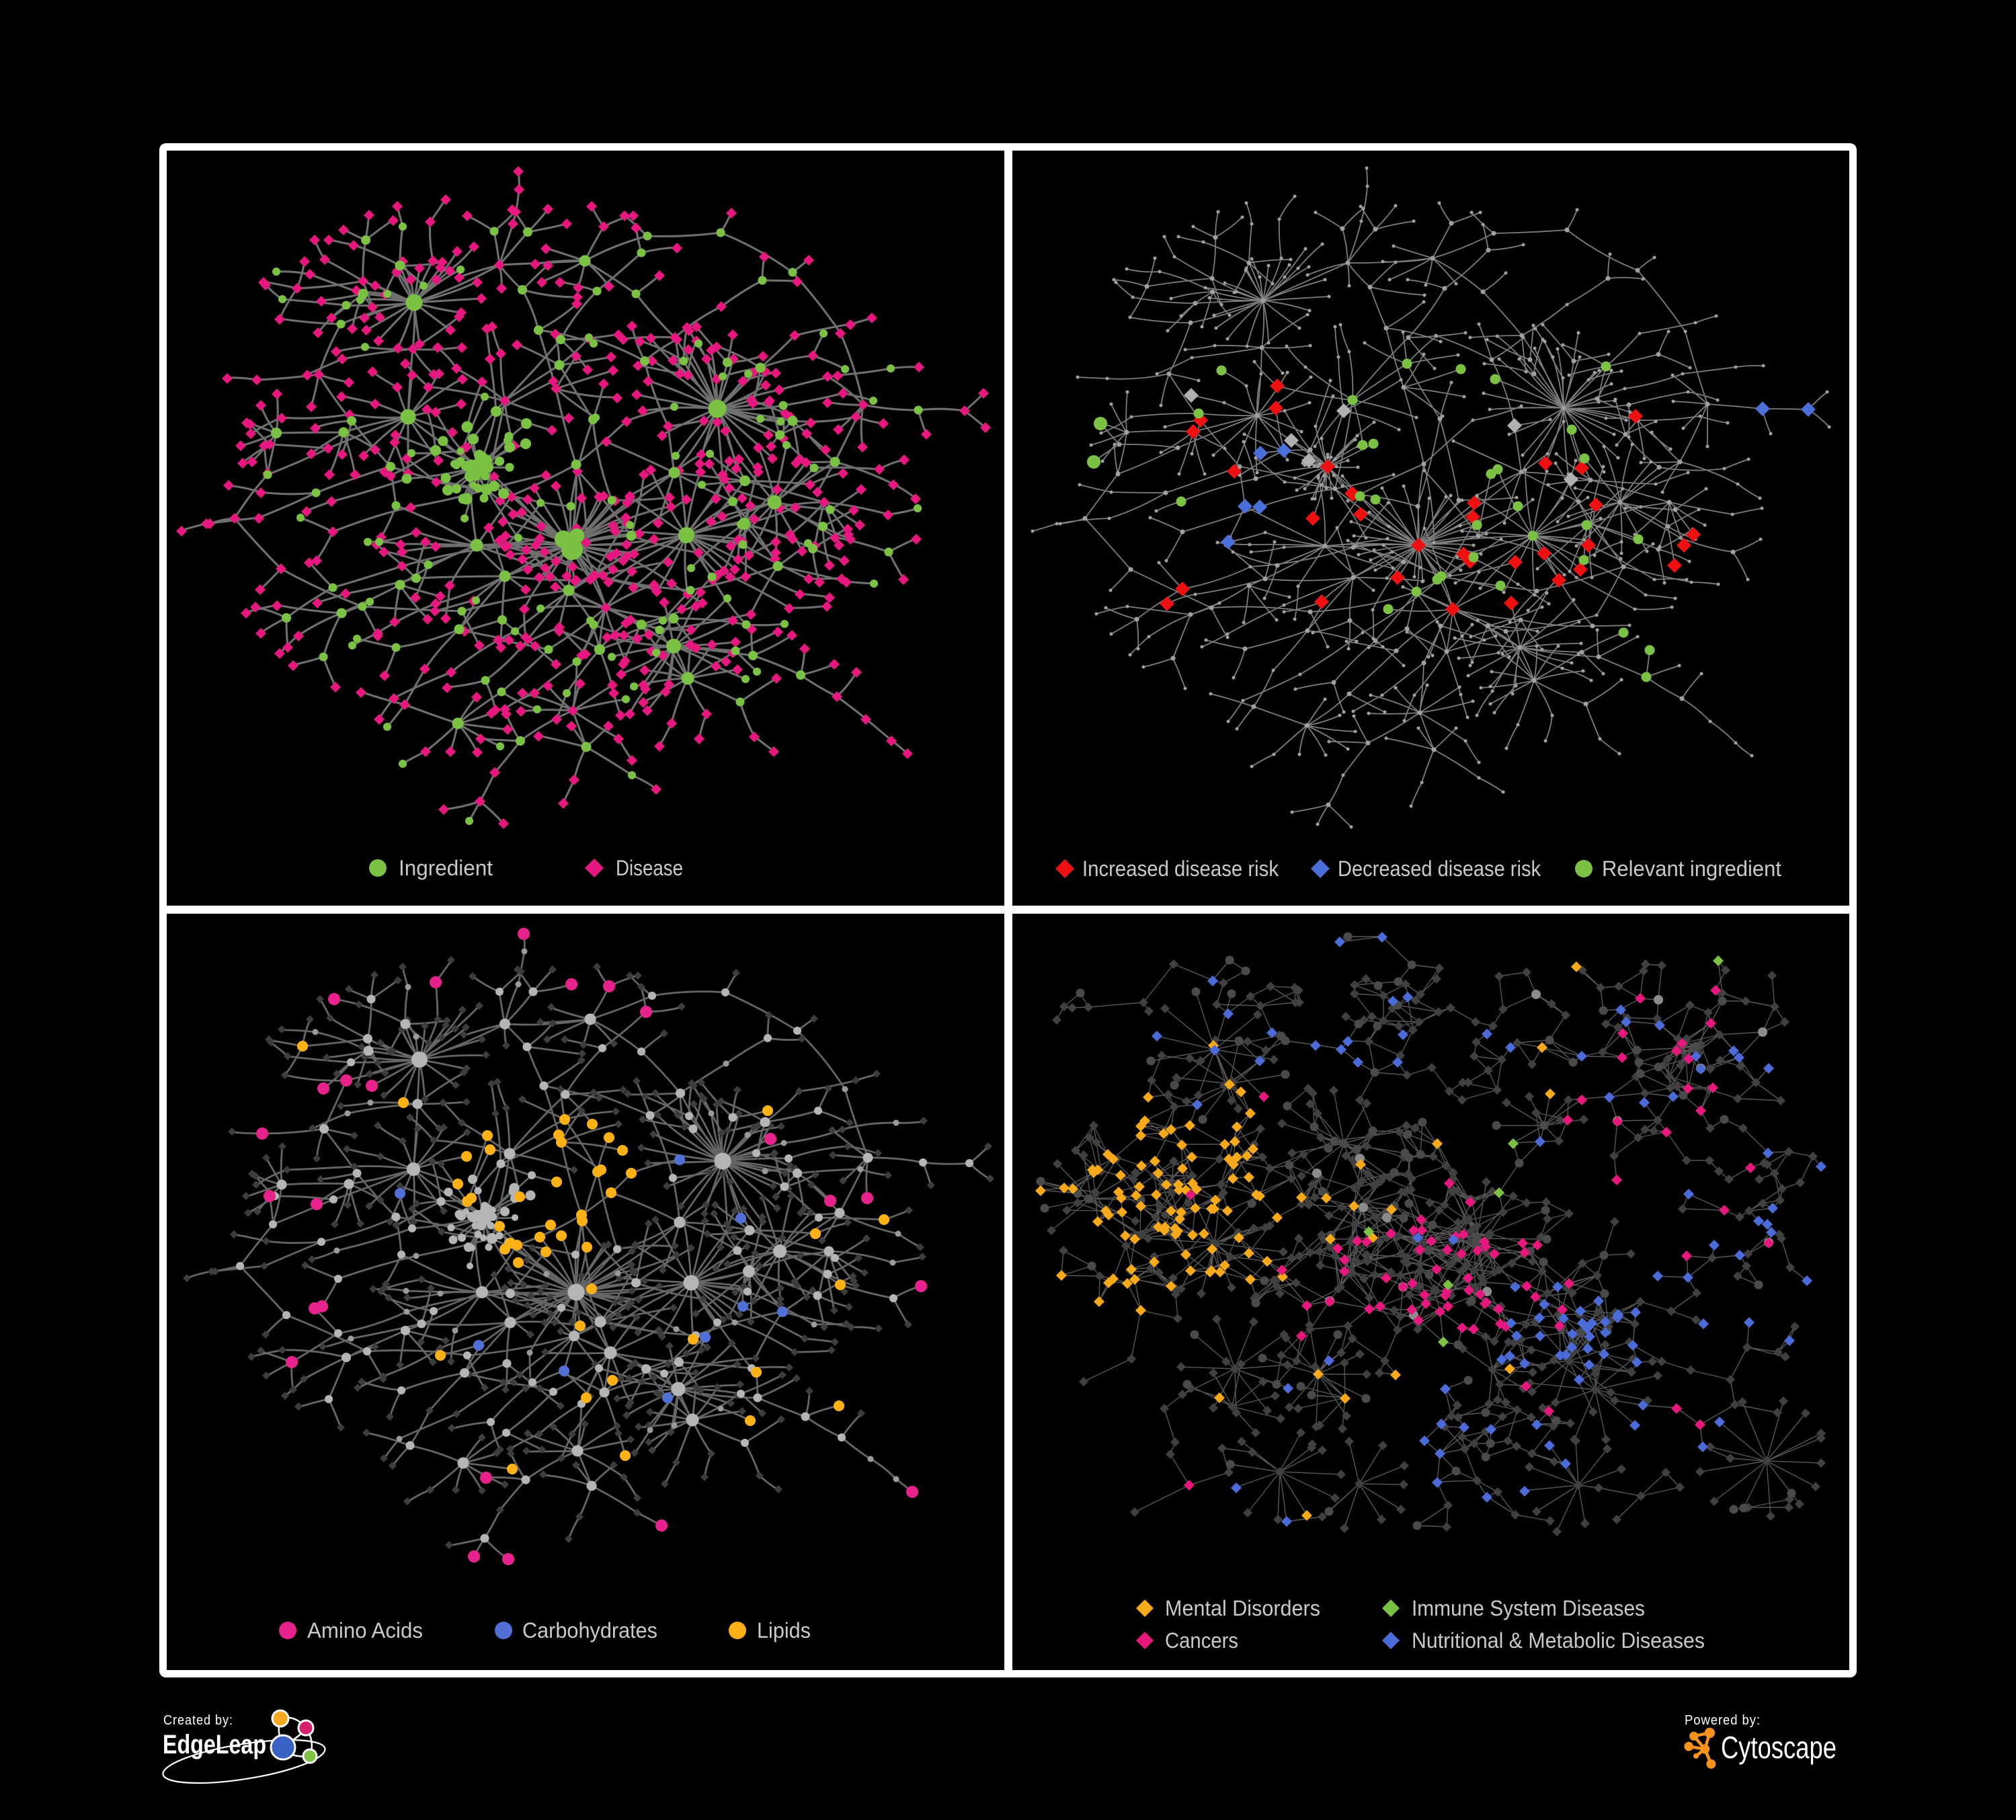 Image resolution: width=2016 pixels, height=1820 pixels. I want to click on svg-text: Cancers, so click(1201, 1640).